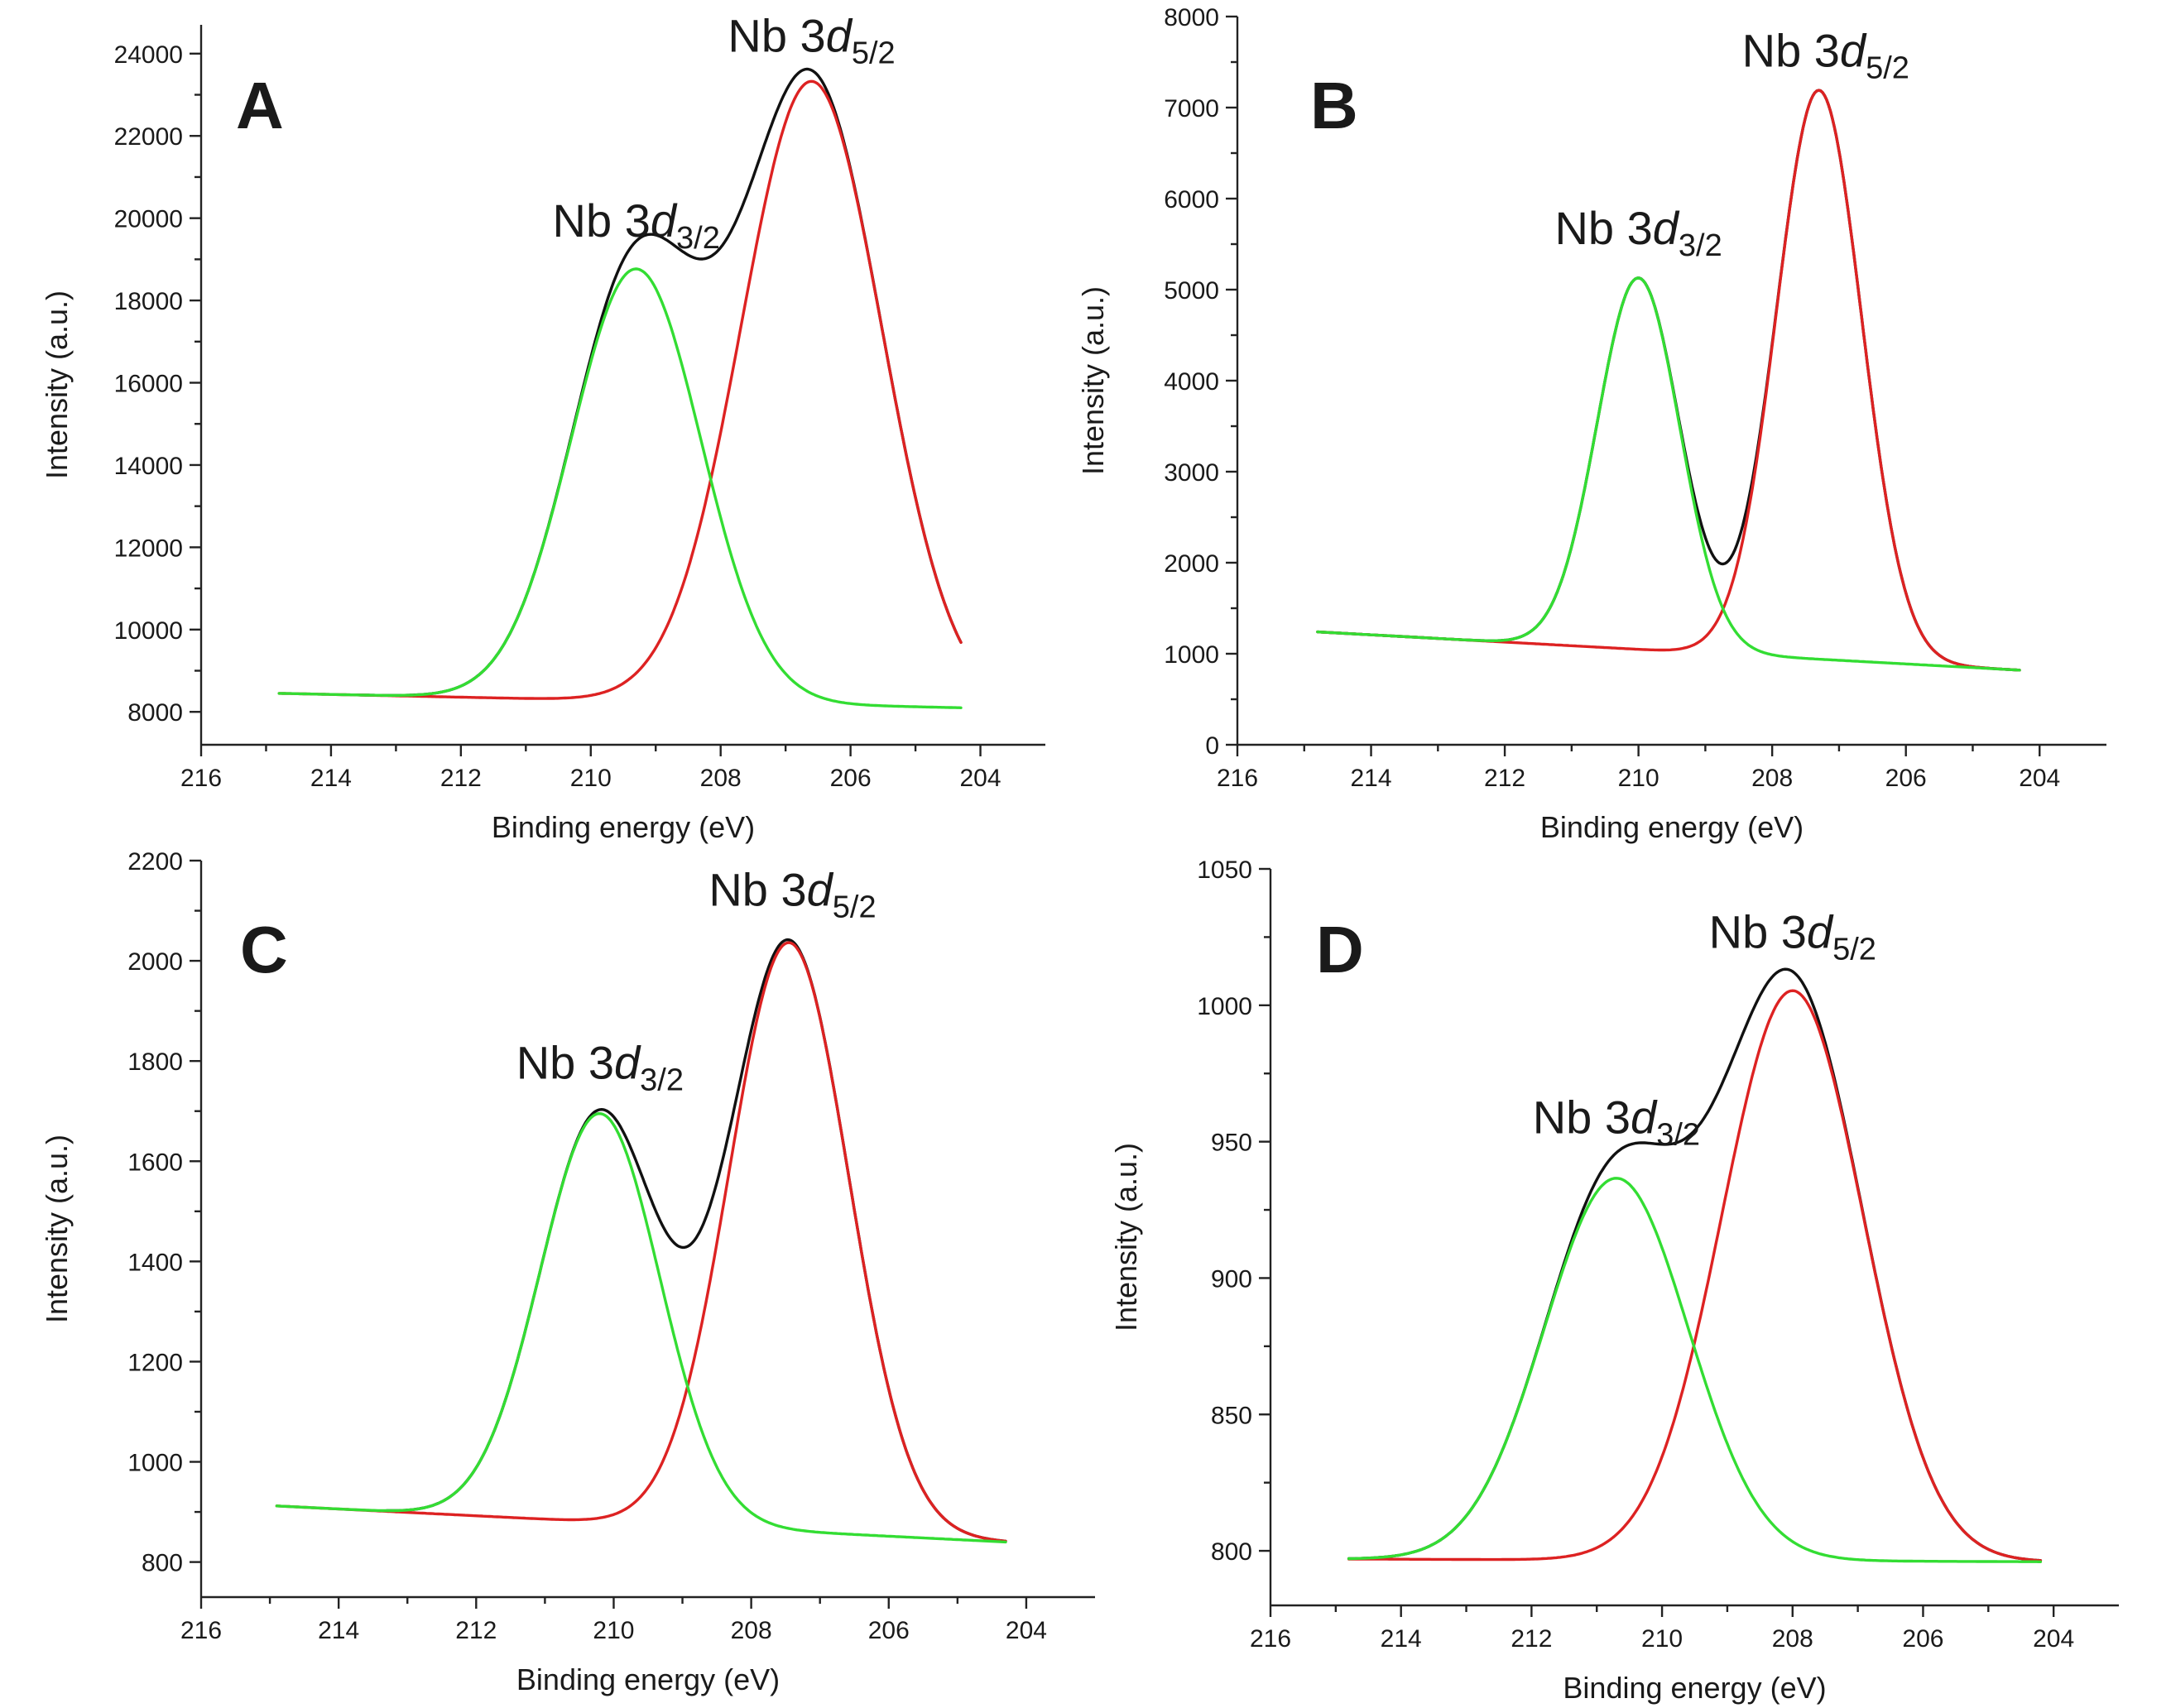 This screenshot has height=1708, width=2171. I want to click on y-tick-label: 20000, so click(148, 219).